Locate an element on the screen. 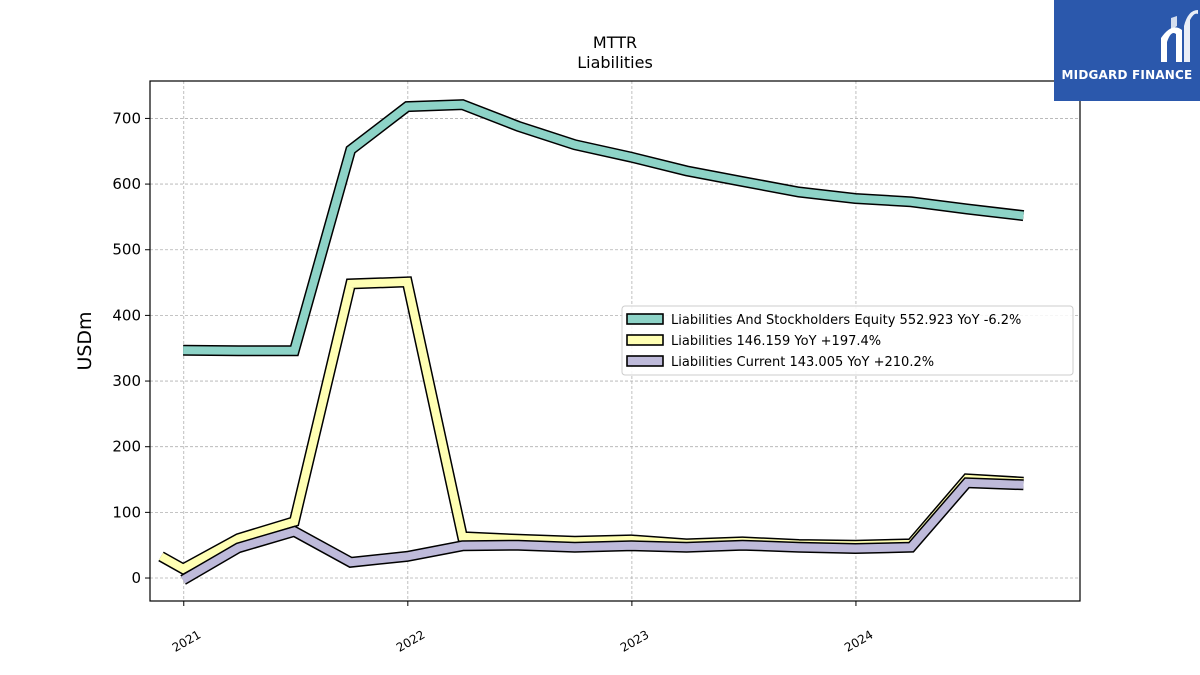 This screenshot has height=675, width=1200. x-axis: 2021 2022 2023 2024 is located at coordinates (522, 628).